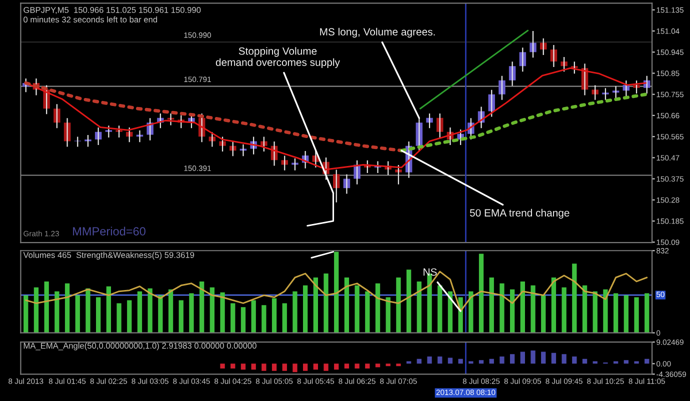 The height and width of the screenshot is (401, 690). What do you see at coordinates (91, 19) in the screenshot?
I see `text: 0 minutes 32 seconds left to bar end` at bounding box center [91, 19].